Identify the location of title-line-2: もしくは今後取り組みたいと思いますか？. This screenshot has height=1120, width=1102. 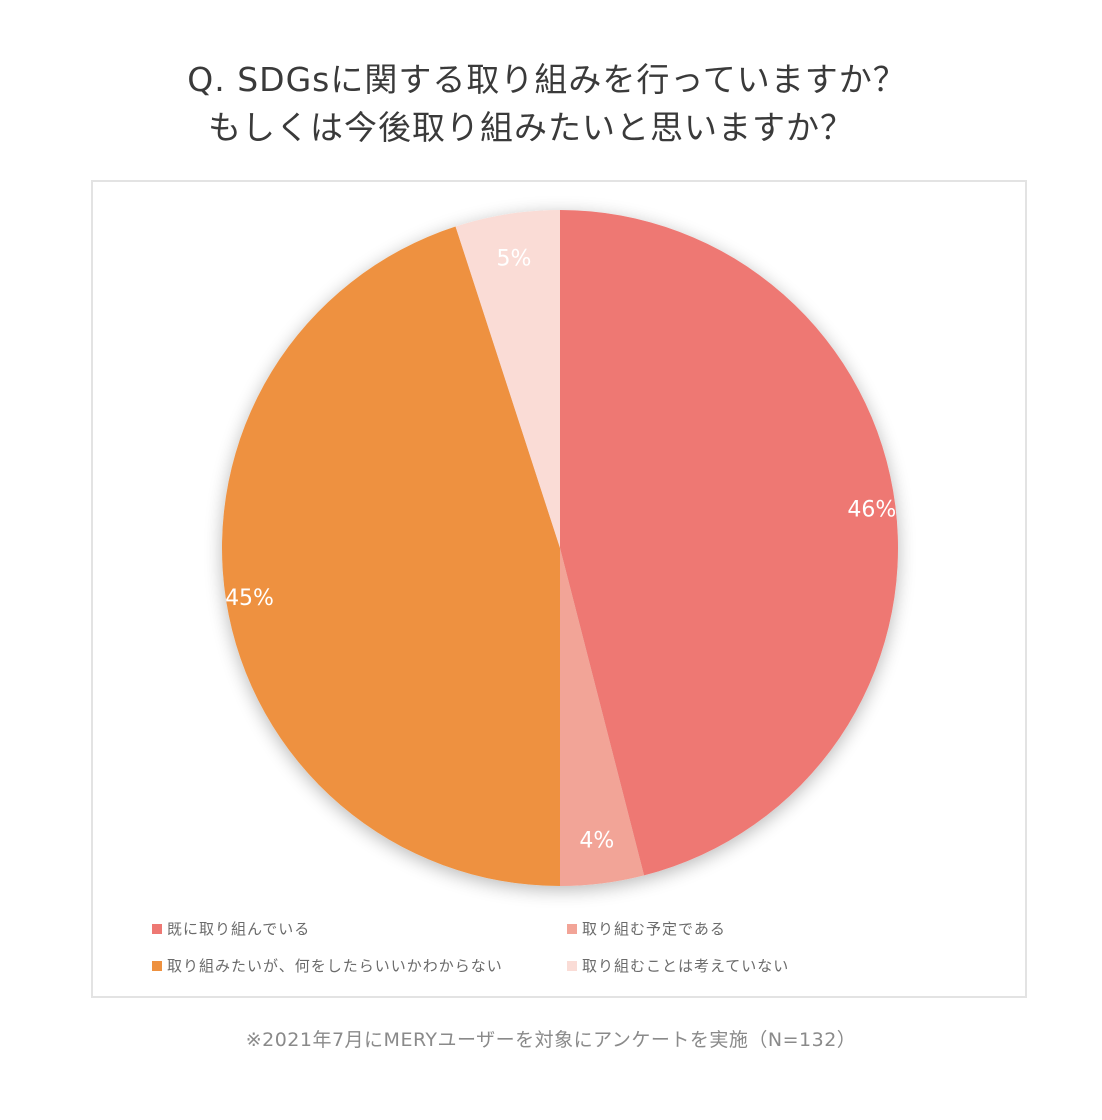
(531, 127).